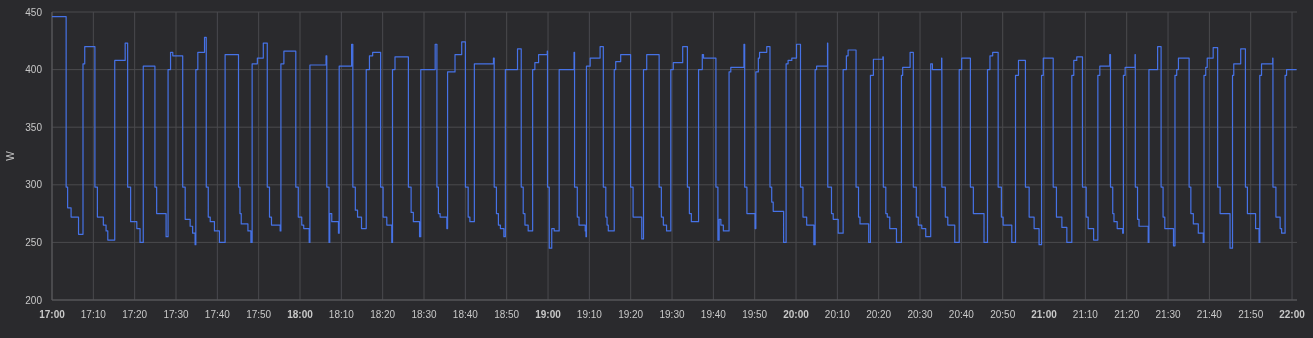 The image size is (1313, 338). I want to click on x-tick-label: 21:50, so click(1251, 314).